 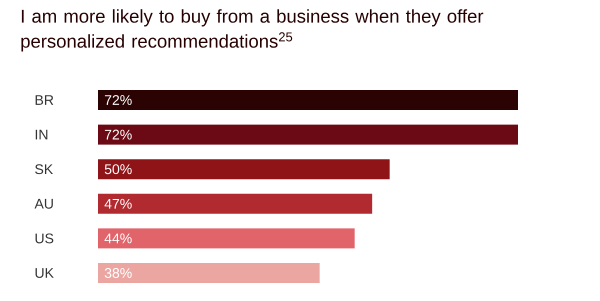 What do you see at coordinates (42, 135) in the screenshot?
I see `y-tick-label: IN` at bounding box center [42, 135].